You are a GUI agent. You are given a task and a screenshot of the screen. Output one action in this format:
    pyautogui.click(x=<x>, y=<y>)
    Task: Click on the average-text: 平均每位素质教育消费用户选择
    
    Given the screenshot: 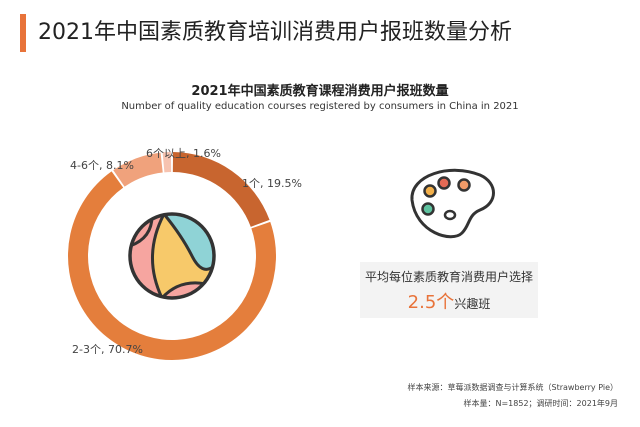 What is the action you would take?
    pyautogui.click(x=448, y=277)
    